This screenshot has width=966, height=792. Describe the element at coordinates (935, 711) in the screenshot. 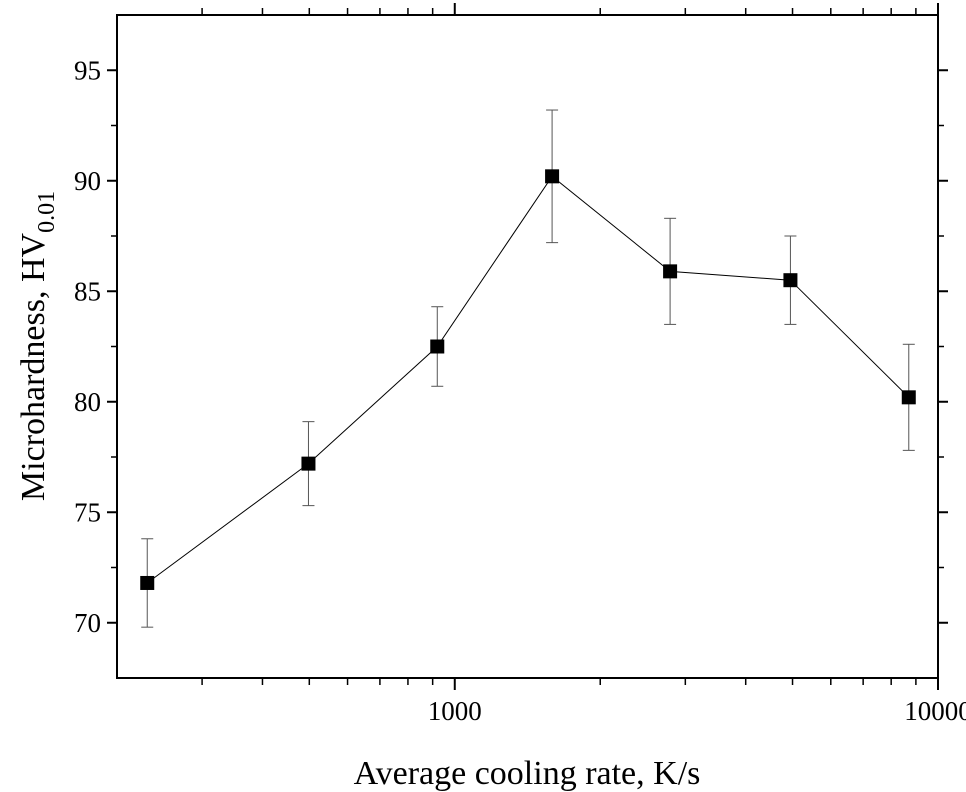

I see `x-tick-label: 10000` at that location.